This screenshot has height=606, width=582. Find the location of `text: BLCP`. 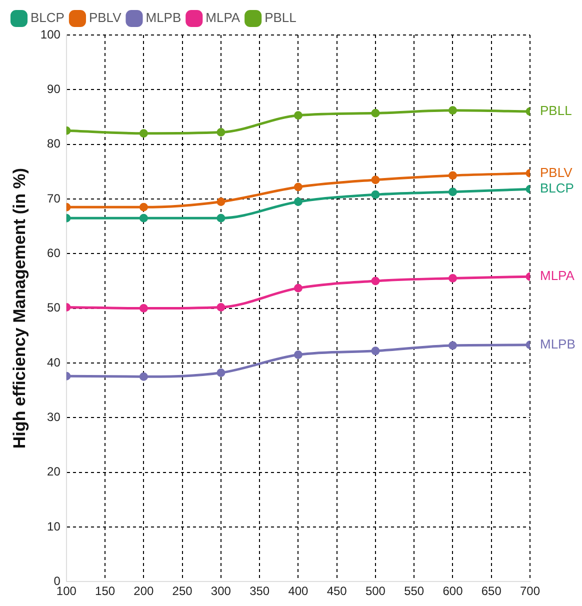

text: BLCP is located at coordinates (557, 188).